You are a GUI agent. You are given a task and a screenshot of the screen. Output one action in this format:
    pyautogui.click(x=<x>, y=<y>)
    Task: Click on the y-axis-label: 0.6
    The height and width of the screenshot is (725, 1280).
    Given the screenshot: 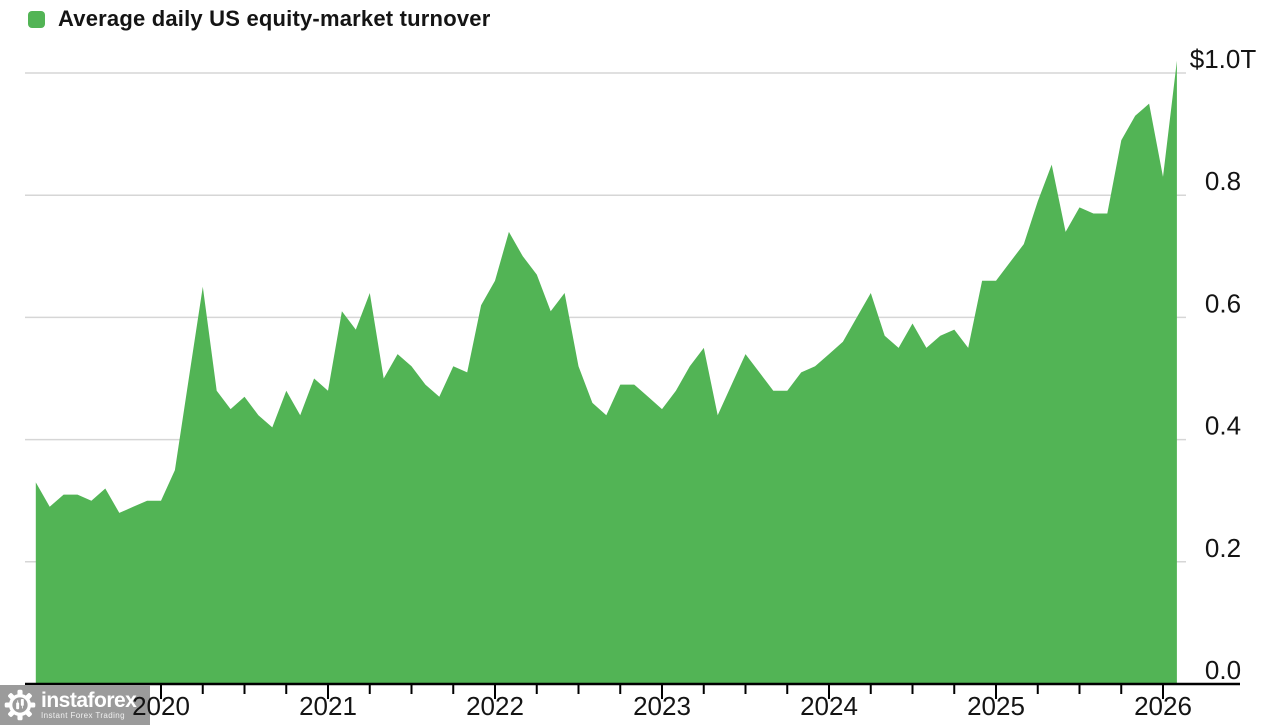 What is the action you would take?
    pyautogui.click(x=1223, y=303)
    